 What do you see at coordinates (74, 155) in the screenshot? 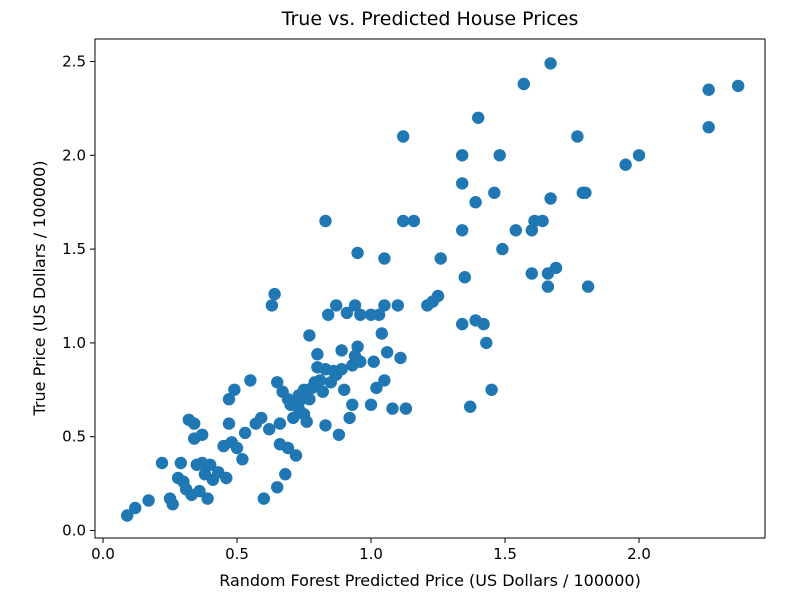
I see `y-tick-label: 2.0` at bounding box center [74, 155].